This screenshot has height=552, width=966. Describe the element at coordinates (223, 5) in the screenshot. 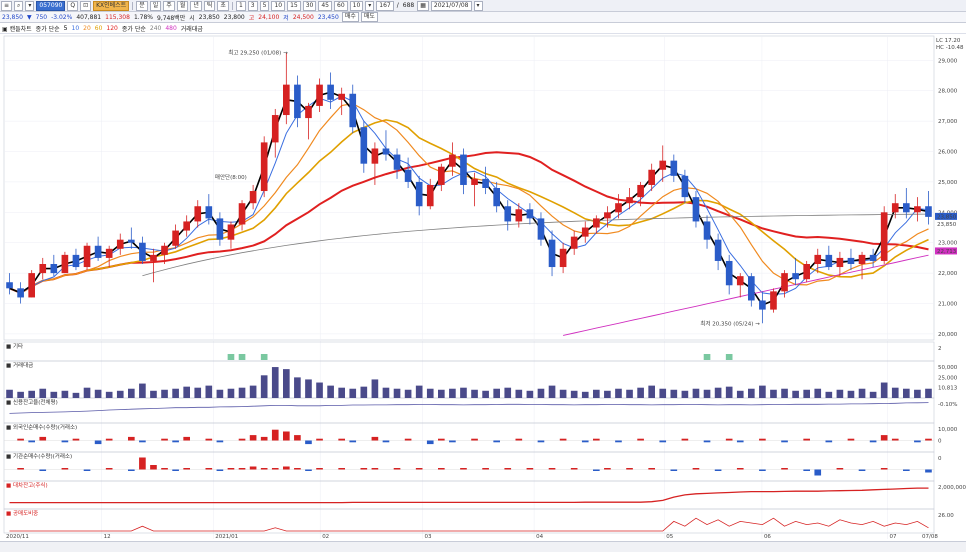

I see `period-button-second: 초` at that location.